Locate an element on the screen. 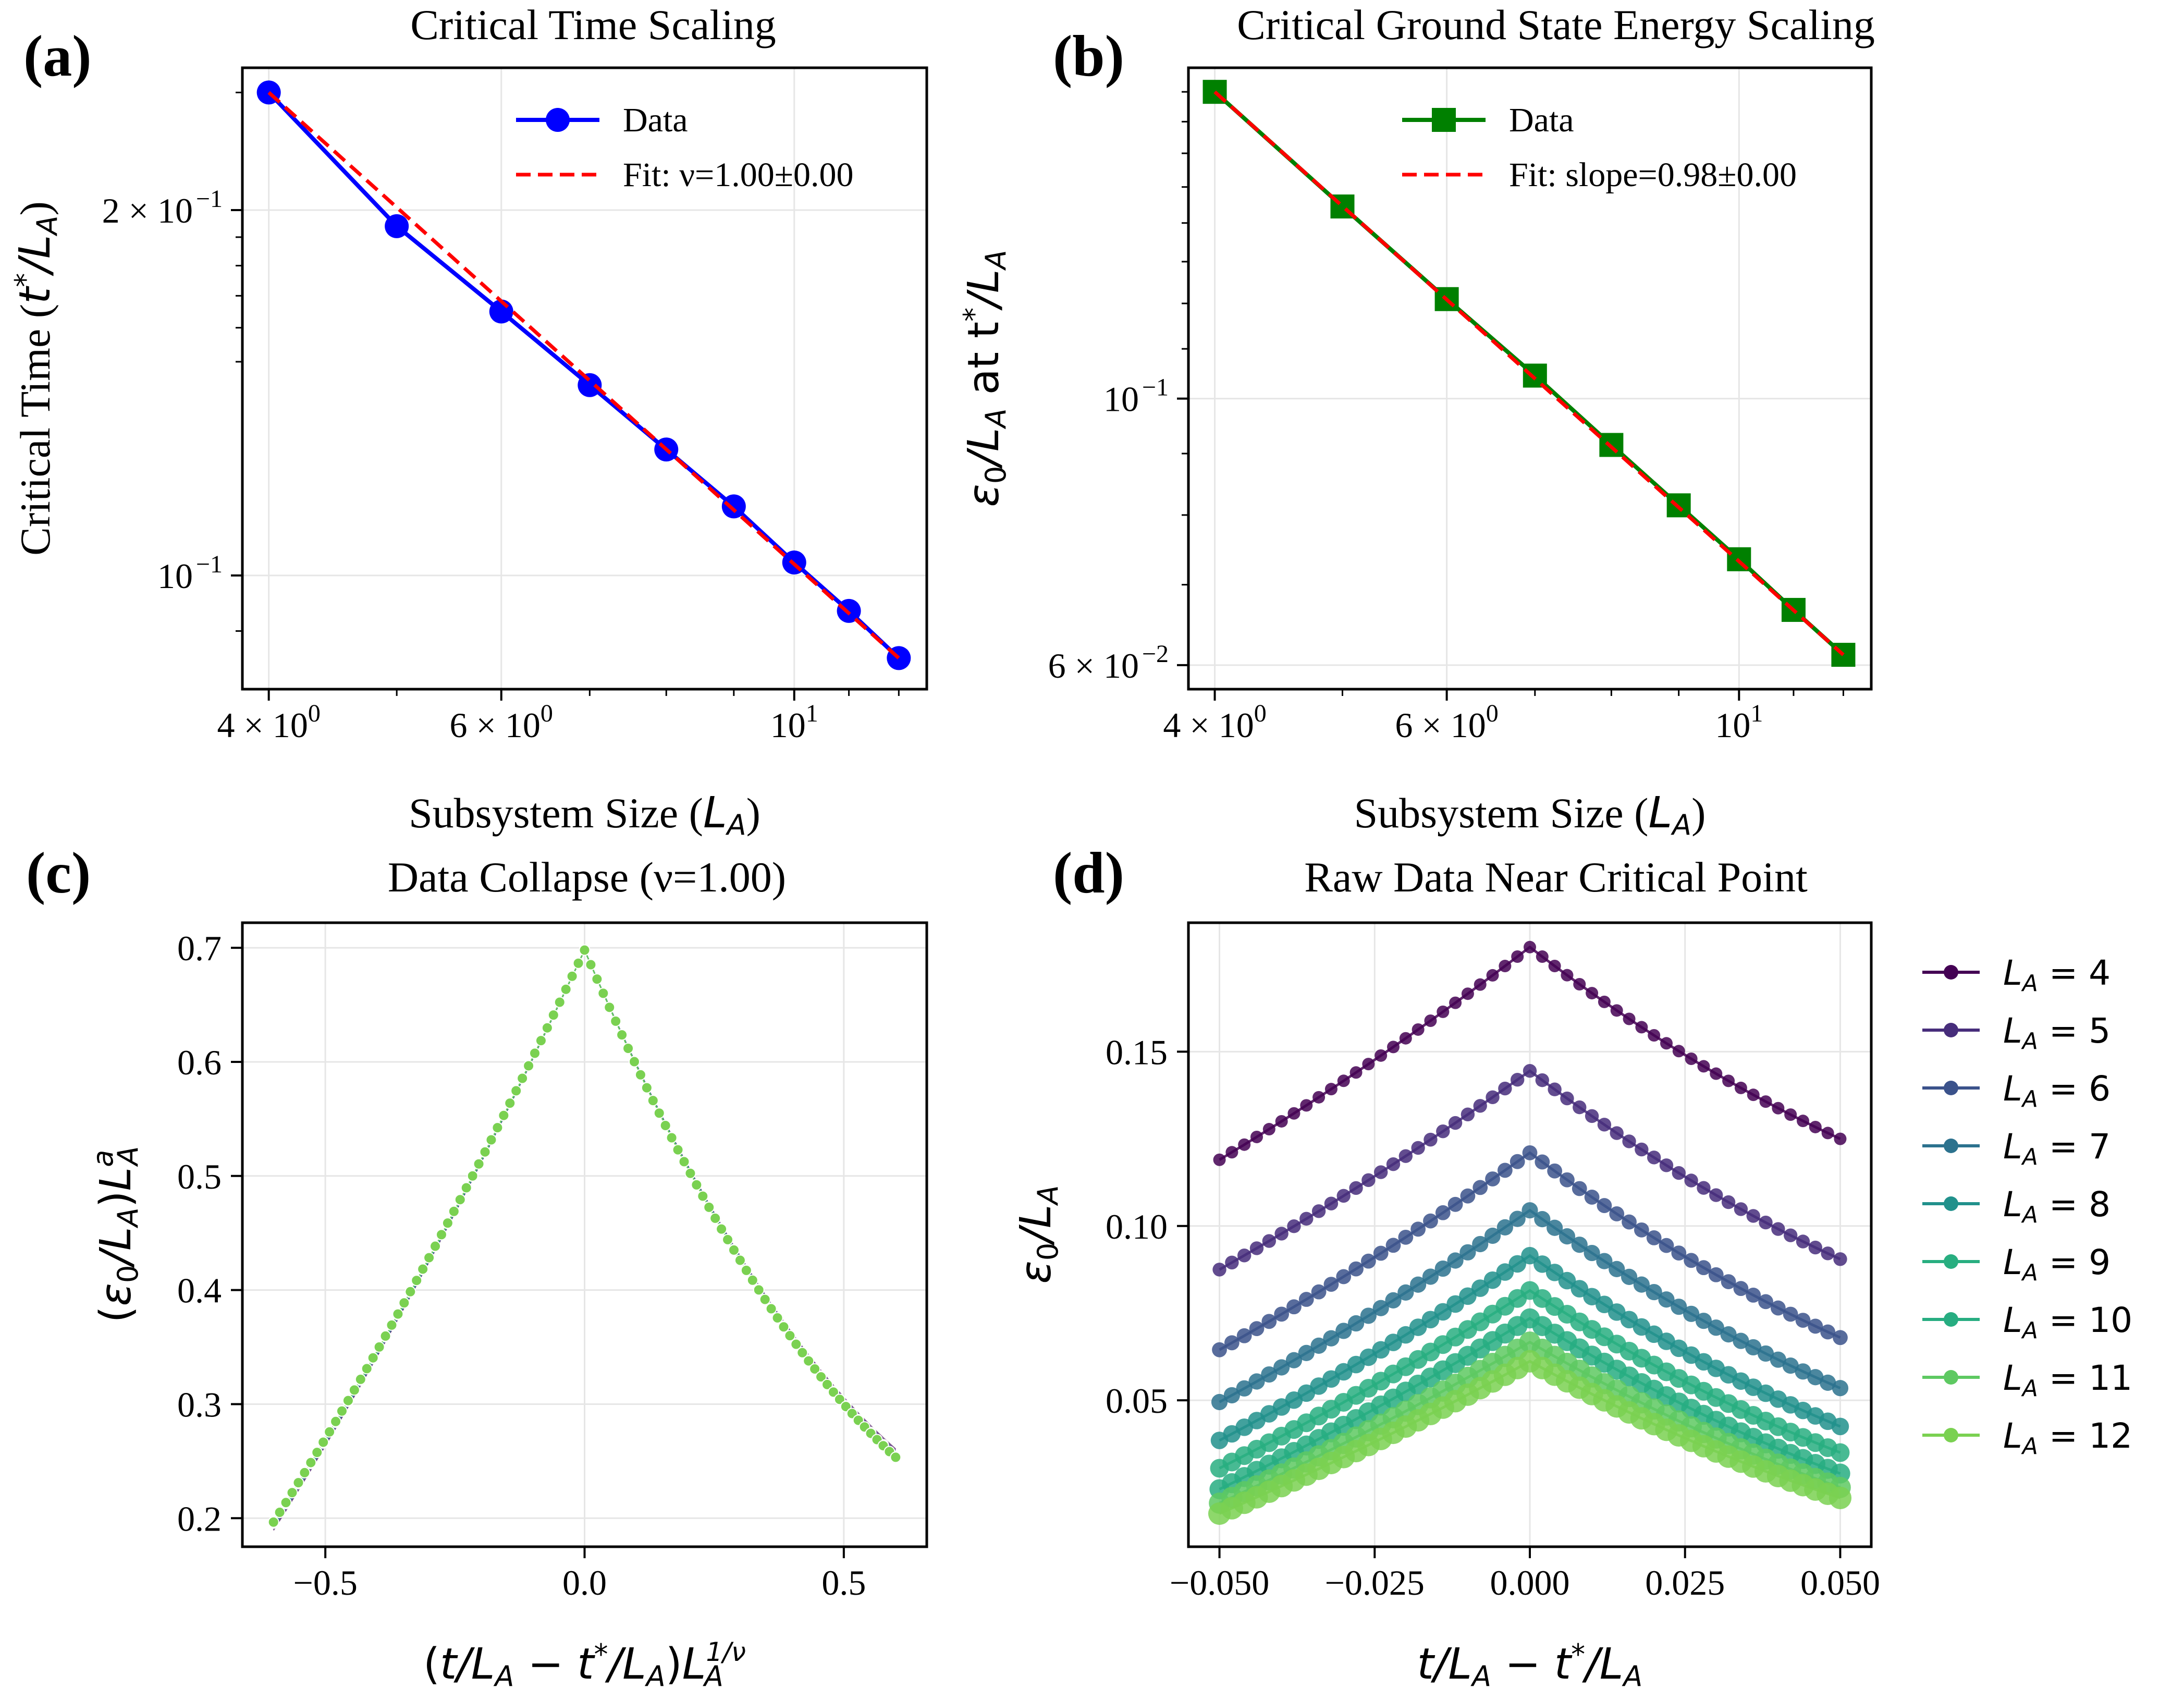 The width and height of the screenshot is (2184, 1688). y-tick-label: 0.05 is located at coordinates (1137, 1401).